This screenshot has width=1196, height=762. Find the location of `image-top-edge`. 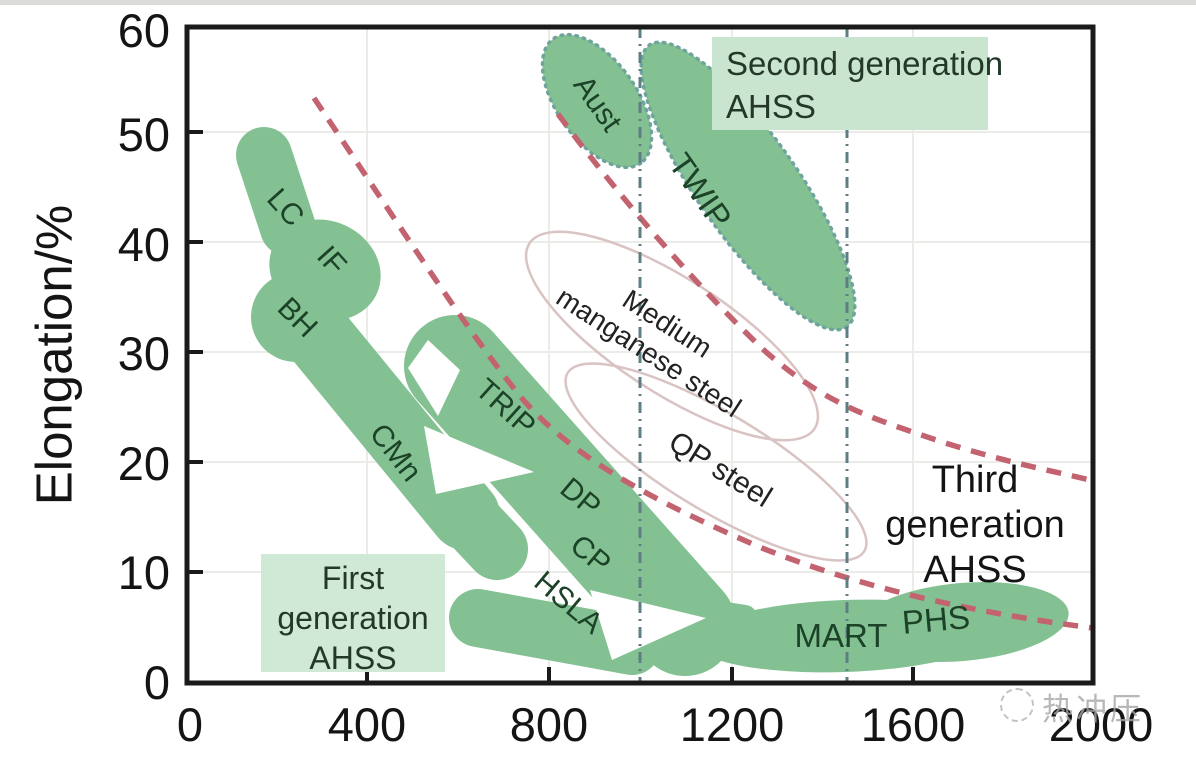

image-top-edge is located at coordinates (598, 2).